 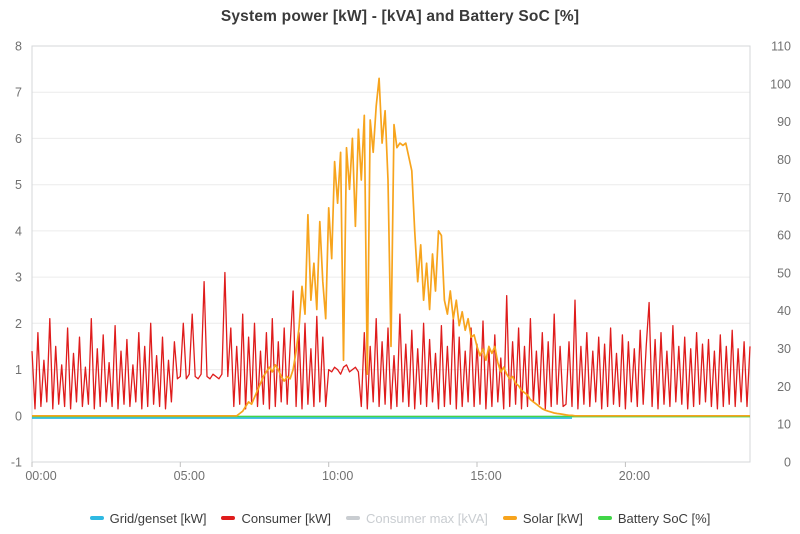 I want to click on svg-text: 8, so click(x=18, y=47).